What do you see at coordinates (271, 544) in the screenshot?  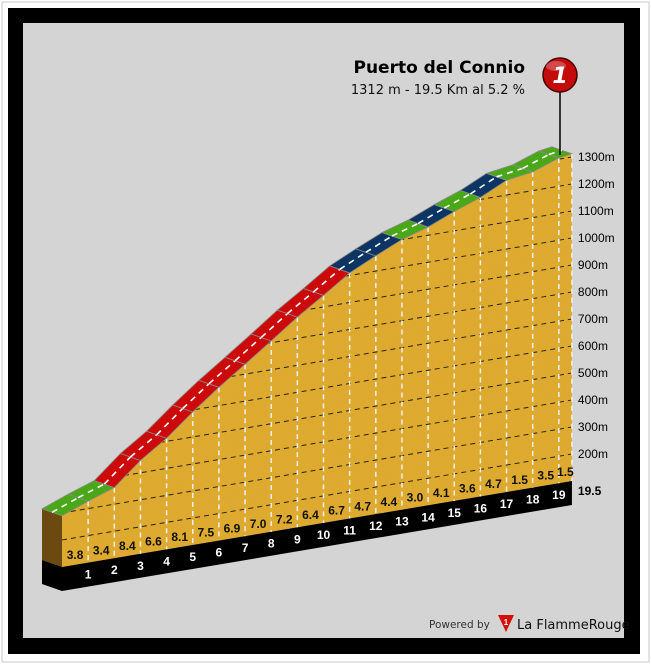 I see `km-label: 8` at bounding box center [271, 544].